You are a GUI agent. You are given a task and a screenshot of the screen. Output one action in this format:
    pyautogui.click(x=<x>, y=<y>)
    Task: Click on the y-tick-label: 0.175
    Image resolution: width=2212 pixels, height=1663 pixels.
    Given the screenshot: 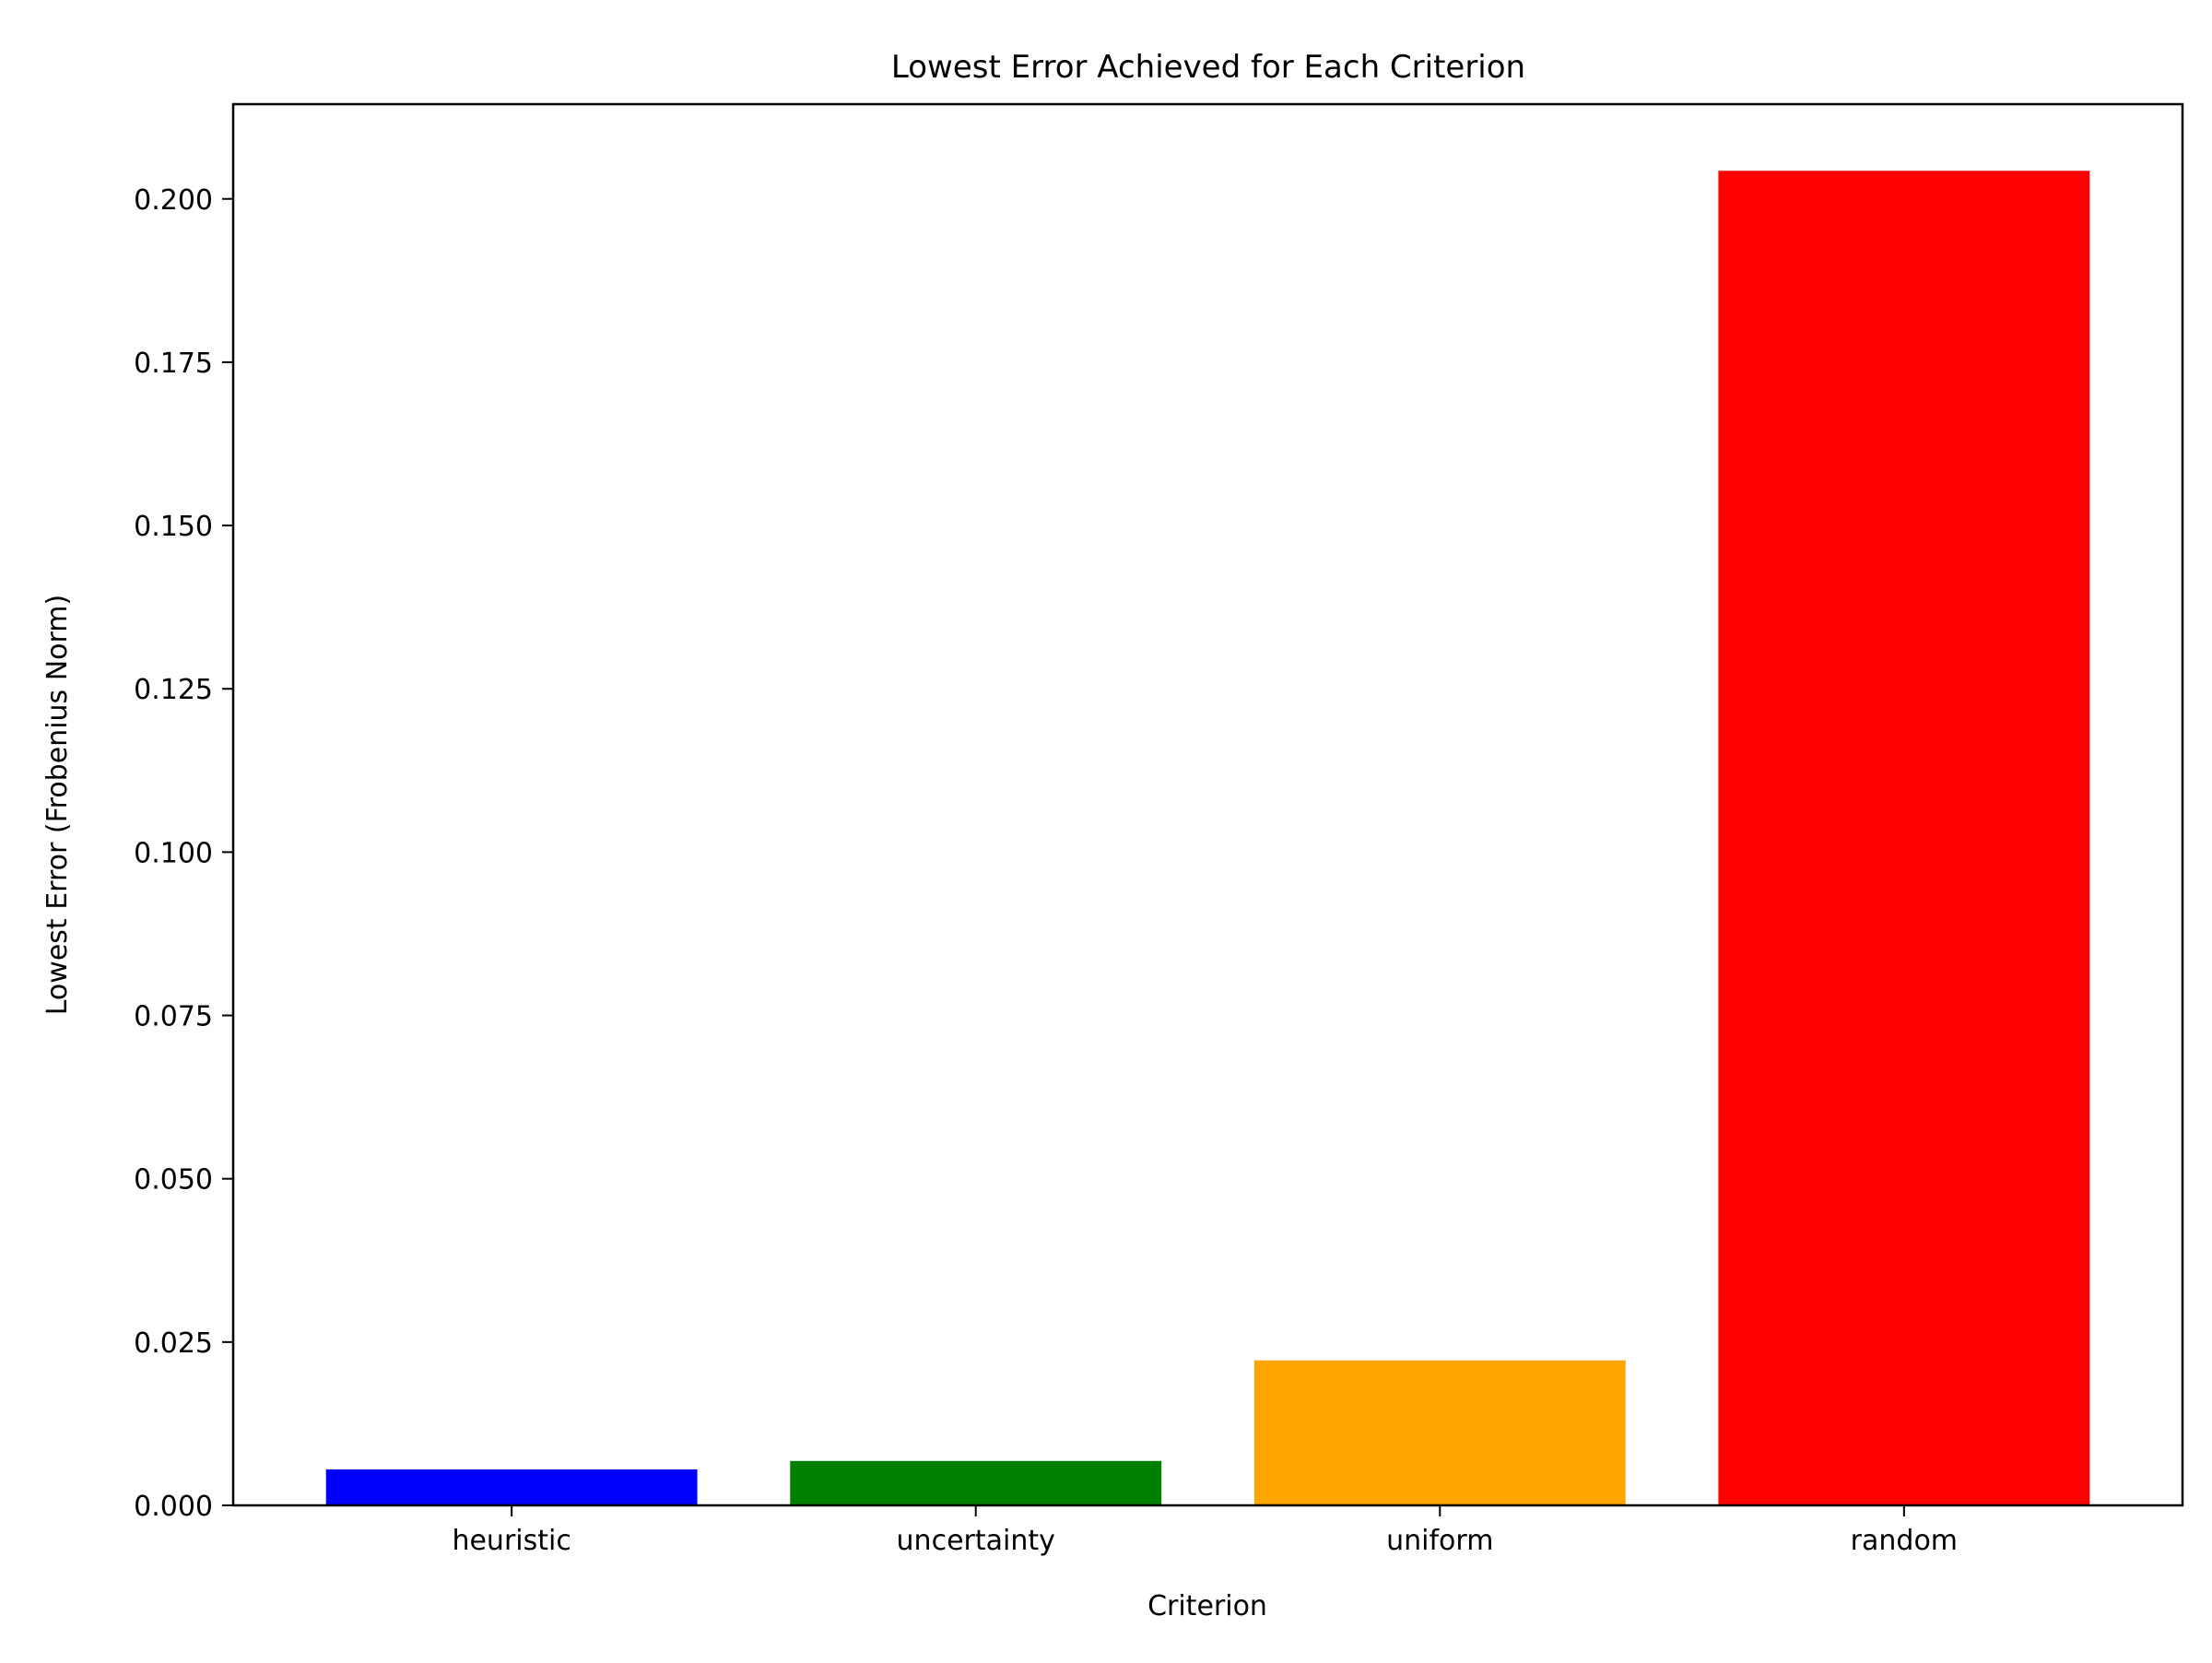 What is the action you would take?
    pyautogui.click(x=173, y=364)
    